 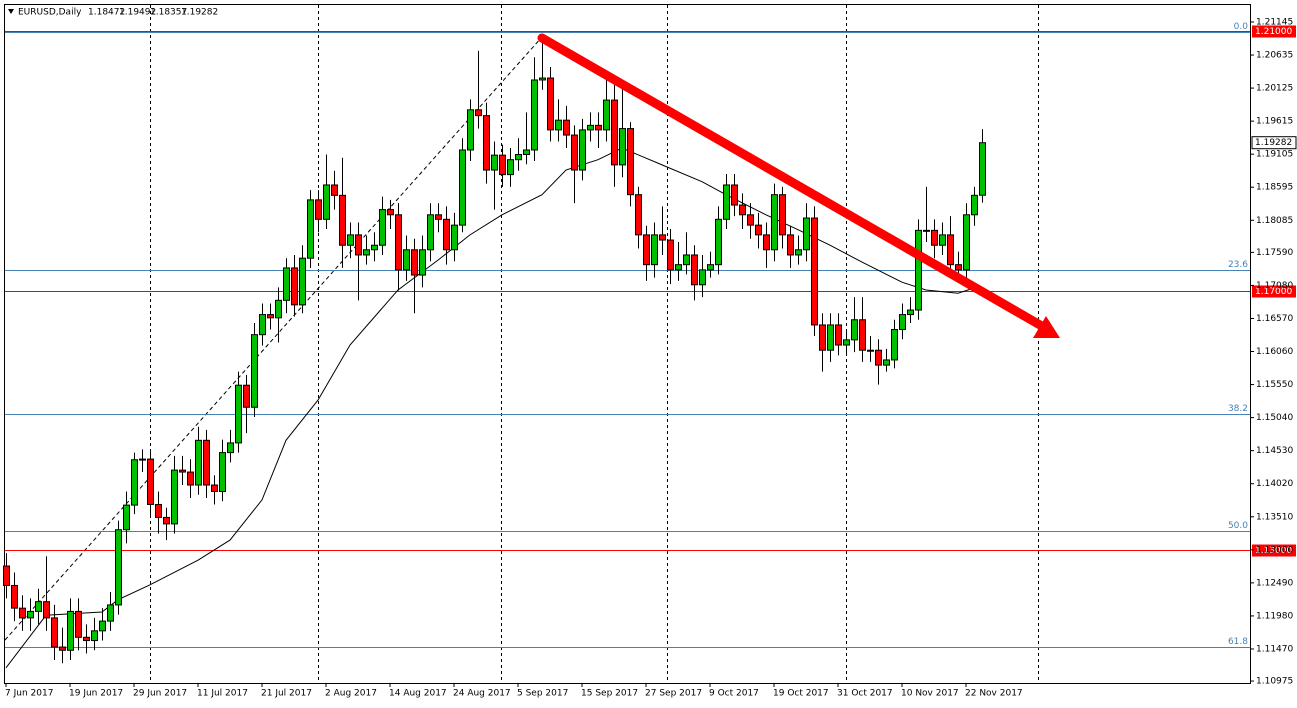 I want to click on x-tick-label: 27 Sep 2017, so click(x=673, y=694).